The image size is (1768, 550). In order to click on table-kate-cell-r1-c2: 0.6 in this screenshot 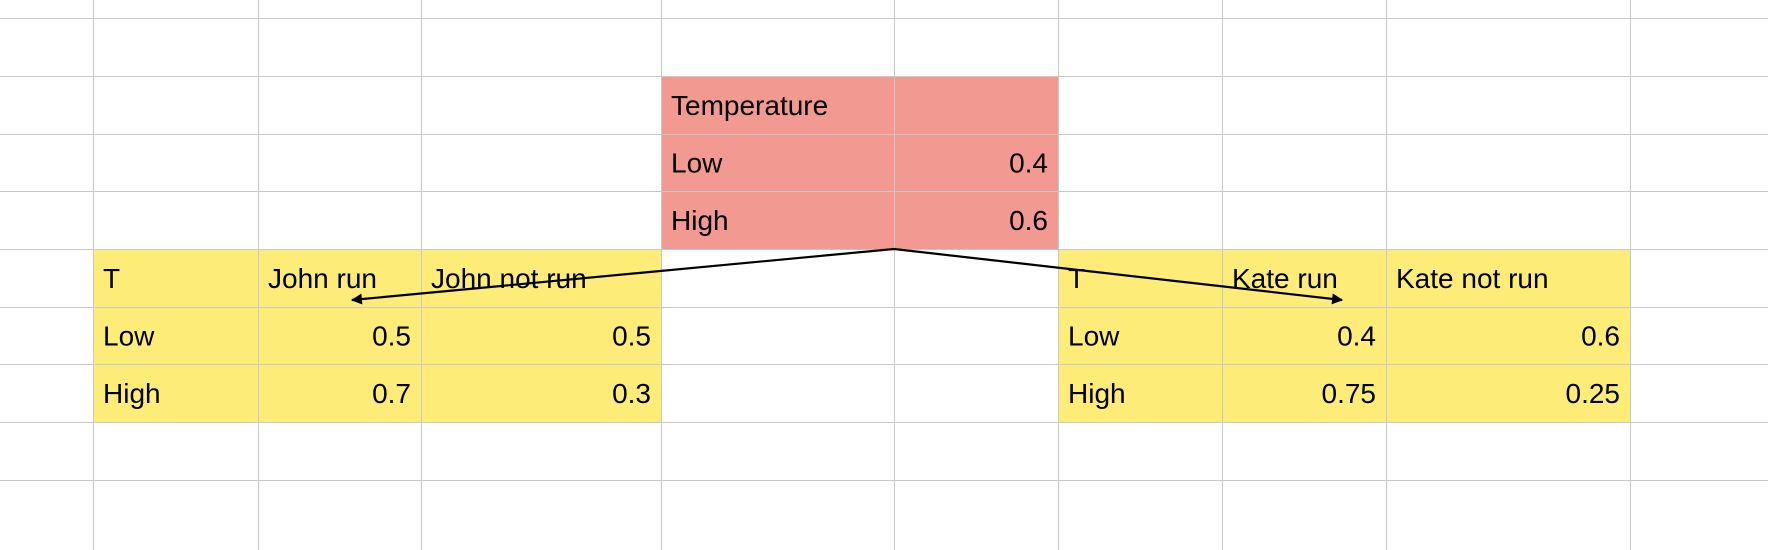, I will do `click(1600, 336)`.